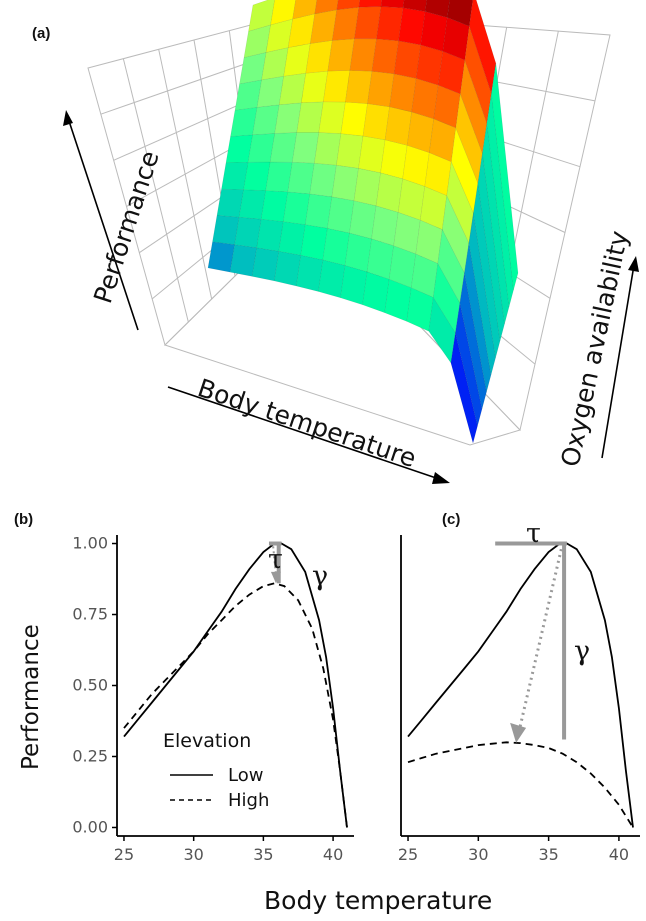 Image resolution: width=646 pixels, height=921 pixels. What do you see at coordinates (216, 770) in the screenshot?
I see `legend: Elevation Low High` at bounding box center [216, 770].